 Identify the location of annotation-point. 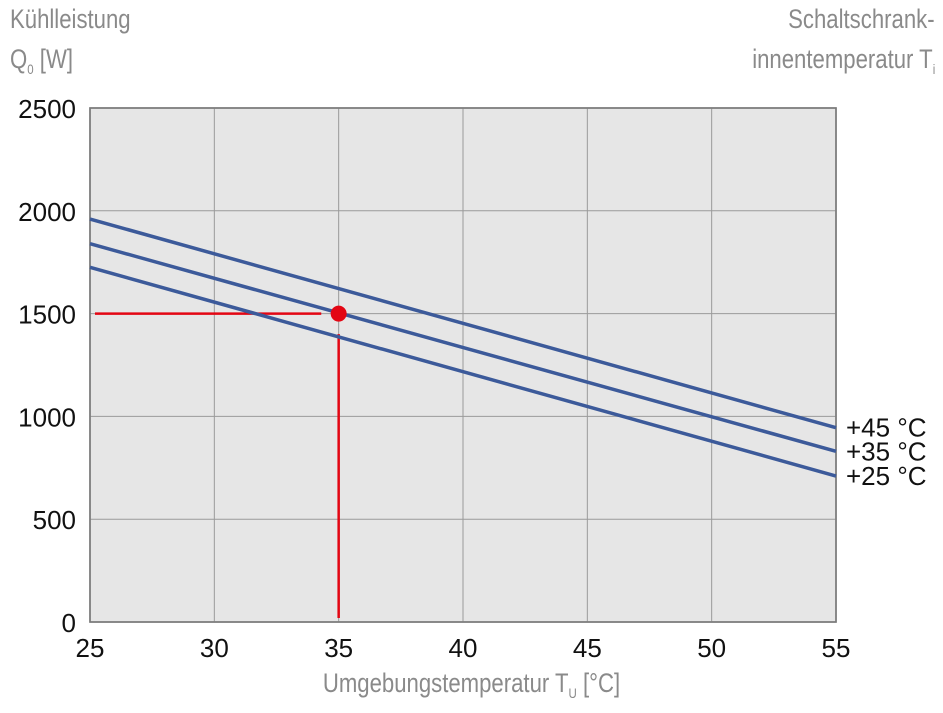
(338, 313).